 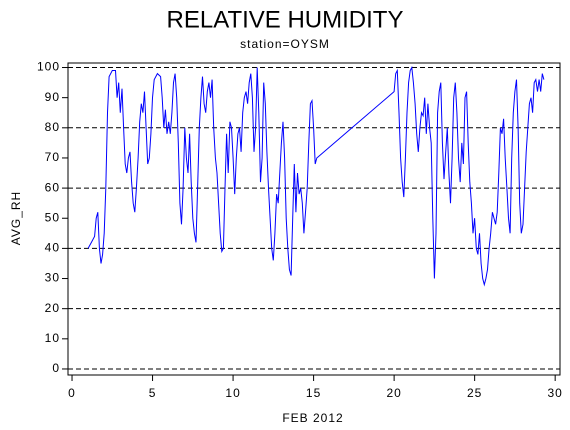 I want to click on y-tick-label: 40, so click(x=52, y=248).